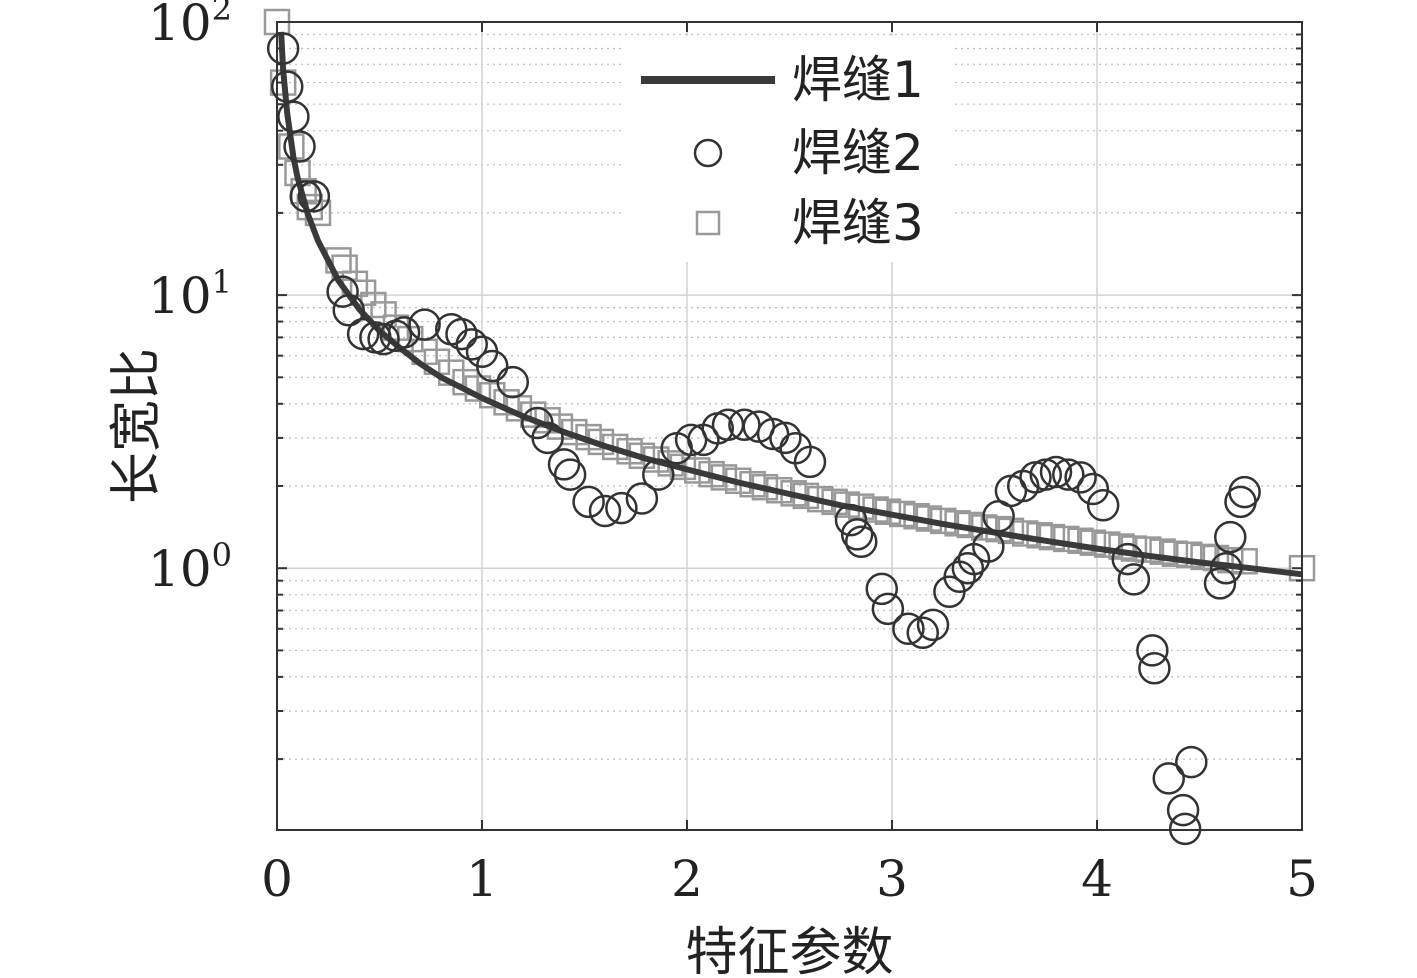 The width and height of the screenshot is (1417, 978). I want to click on y-tick-label: 101, so click(190, 294).